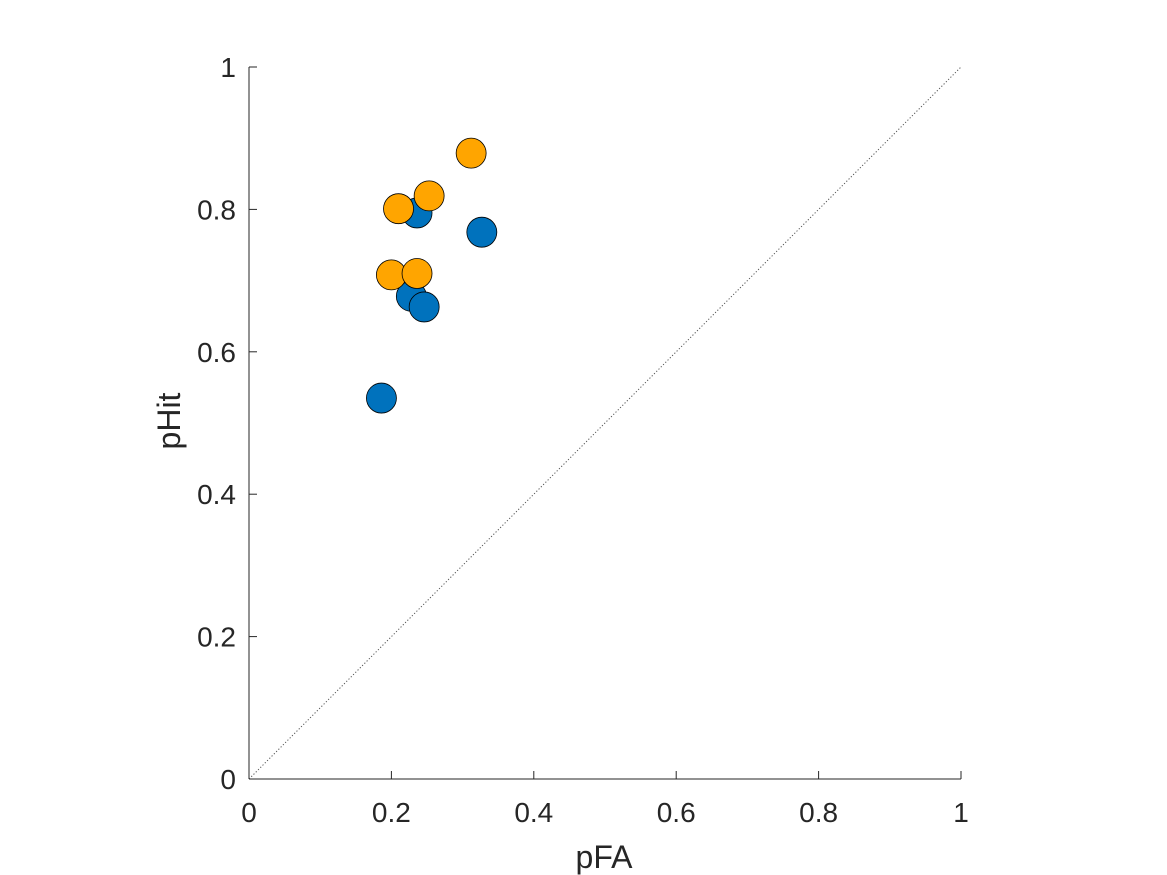 The width and height of the screenshot is (1167, 875). I want to click on x-axis-label: pFA, so click(605, 857).